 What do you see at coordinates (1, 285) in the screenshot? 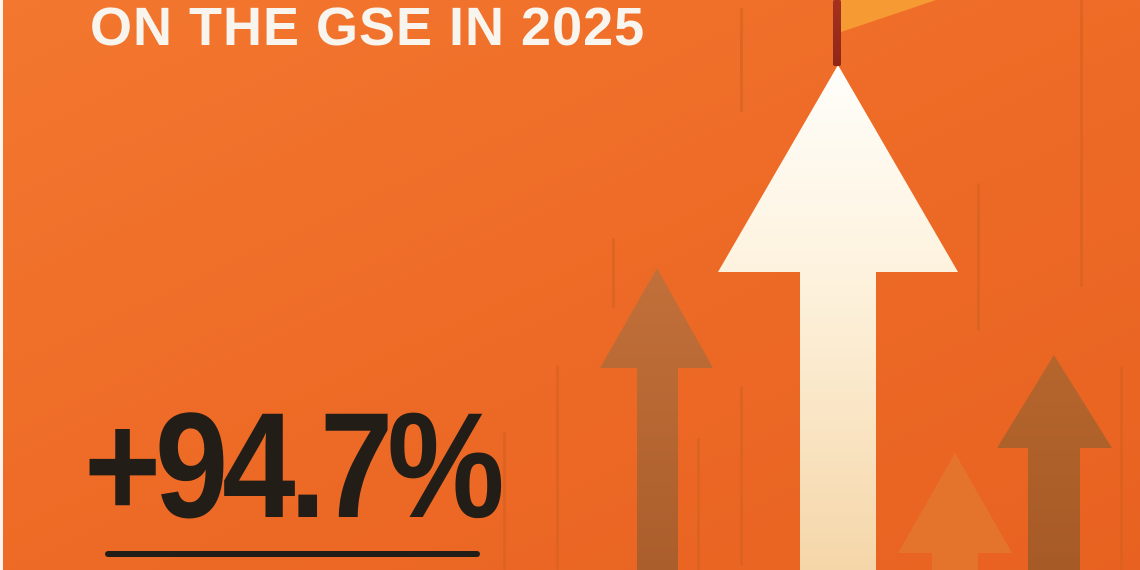
I see `left-edge-strip` at bounding box center [1, 285].